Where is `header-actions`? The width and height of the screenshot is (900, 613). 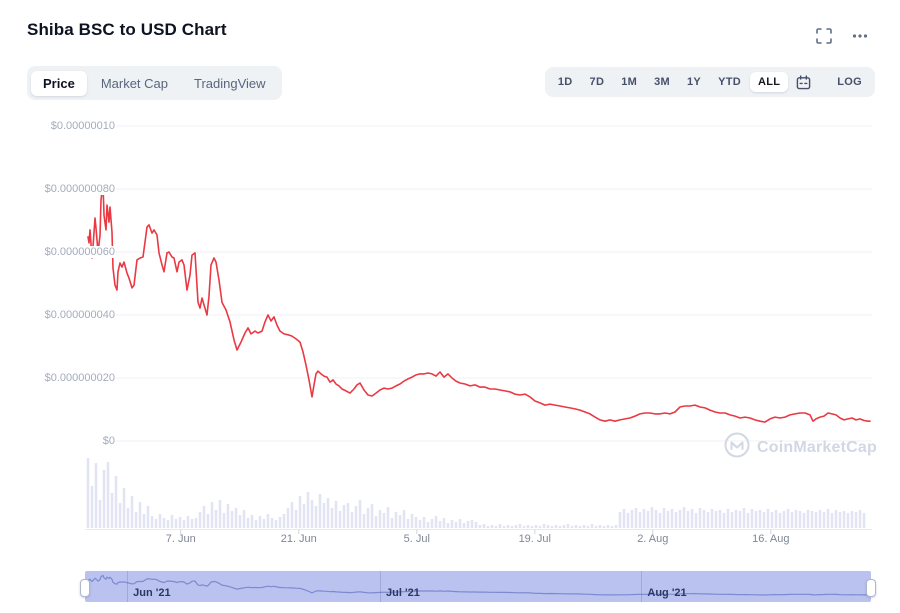 header-actions is located at coordinates (842, 36).